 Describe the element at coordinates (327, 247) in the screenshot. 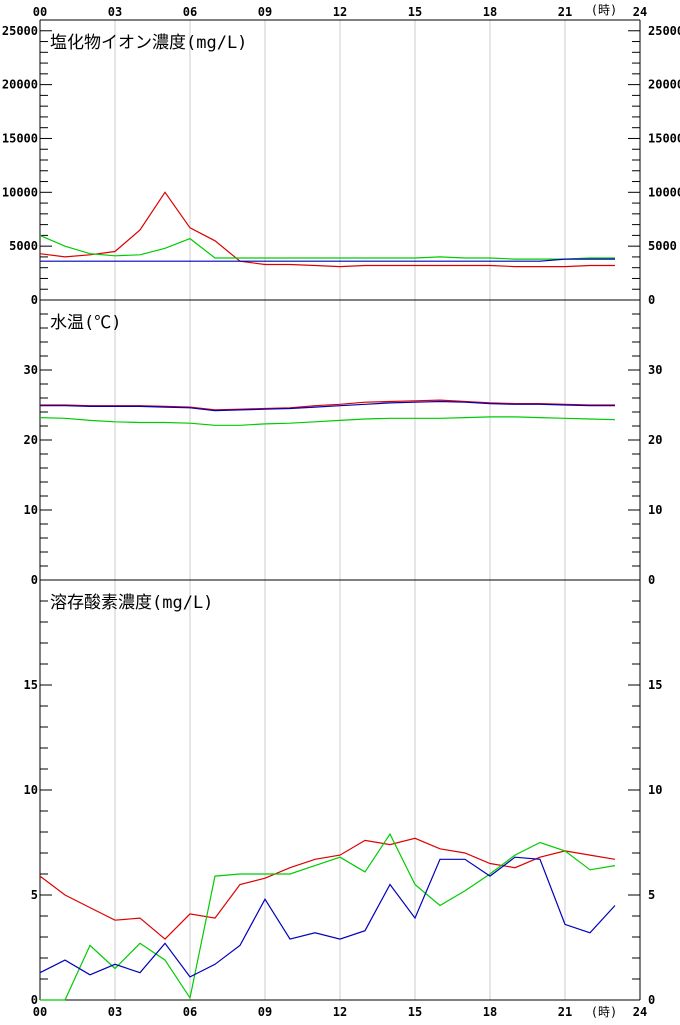

I see `chloride-panel-series-green` at that location.